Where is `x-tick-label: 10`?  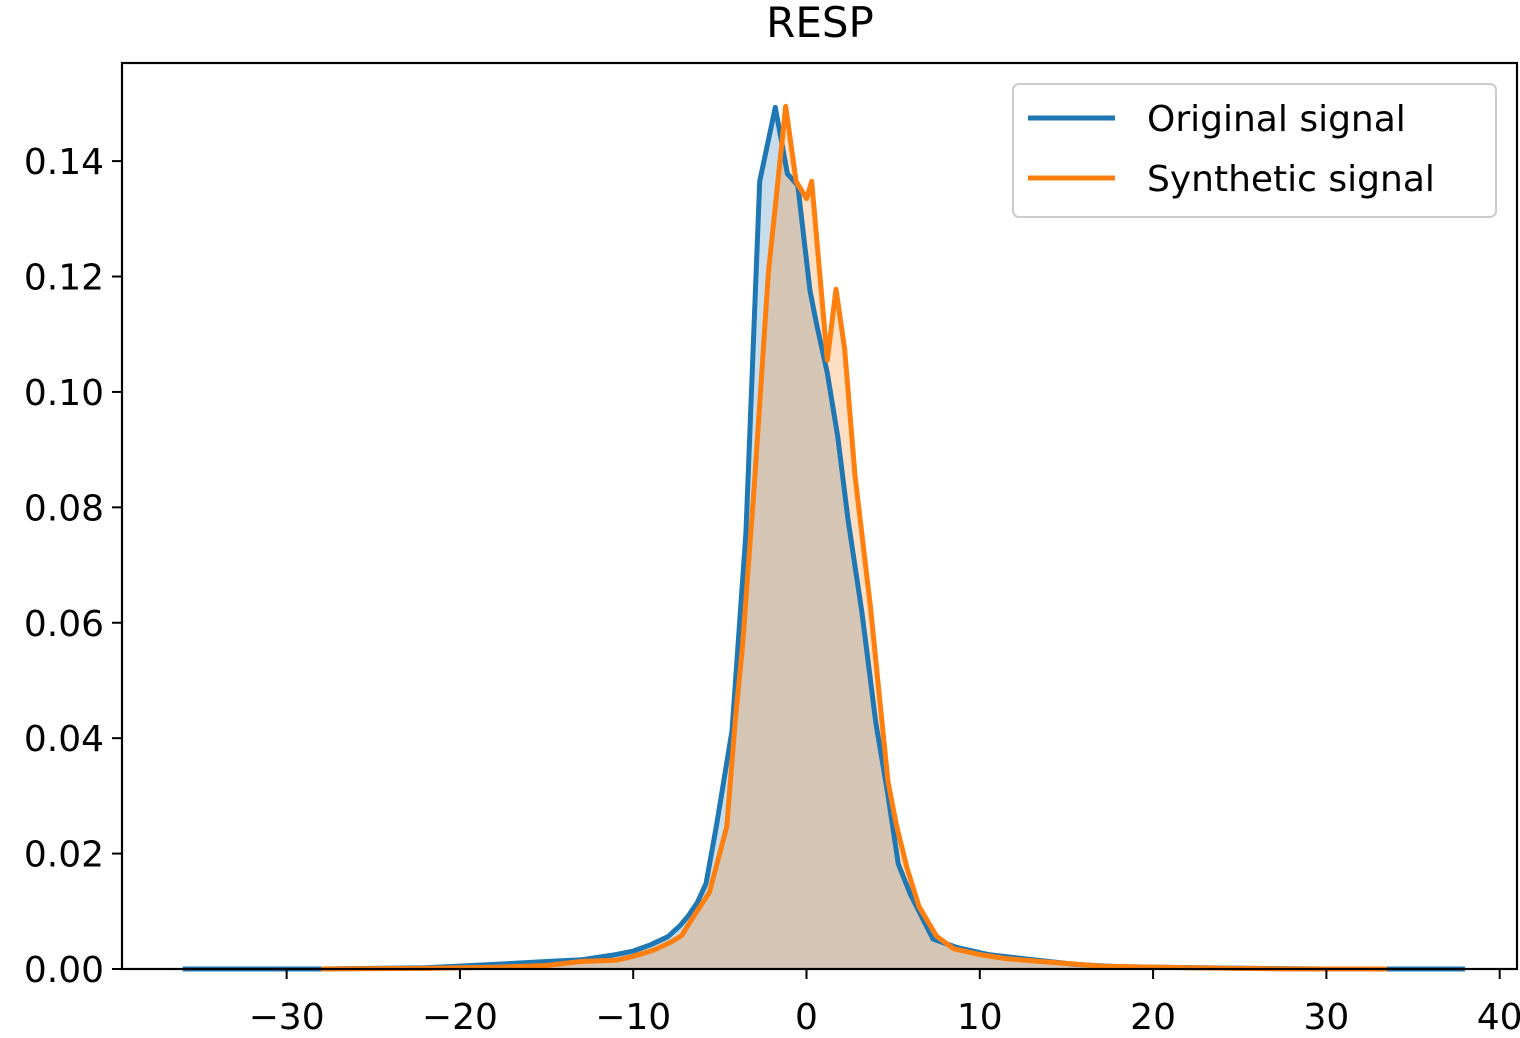 x-tick-label: 10 is located at coordinates (980, 1017).